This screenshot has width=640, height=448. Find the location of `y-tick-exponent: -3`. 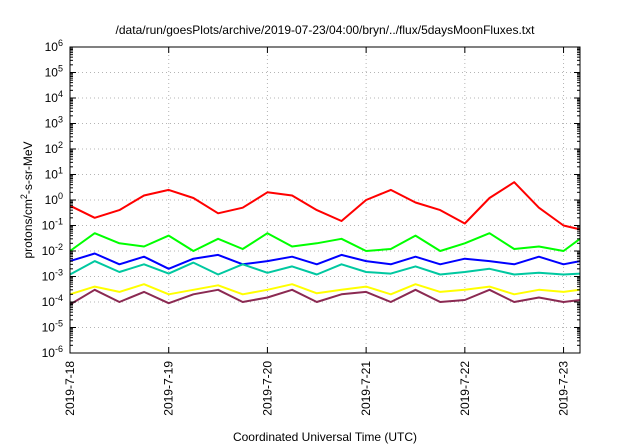

y-tick-exponent: -3 is located at coordinates (59, 273).